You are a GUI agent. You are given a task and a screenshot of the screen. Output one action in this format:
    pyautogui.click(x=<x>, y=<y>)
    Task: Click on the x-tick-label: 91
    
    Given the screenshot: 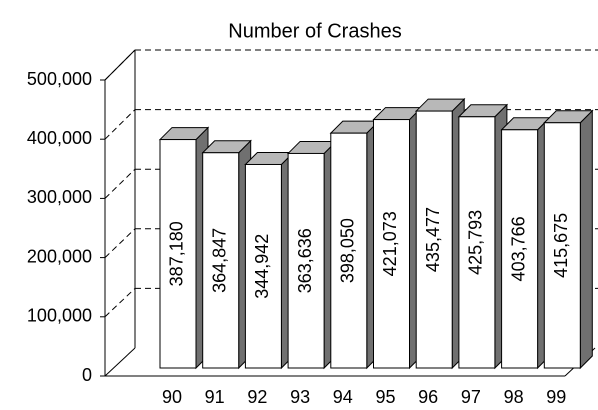 What is the action you would take?
    pyautogui.click(x=215, y=397)
    